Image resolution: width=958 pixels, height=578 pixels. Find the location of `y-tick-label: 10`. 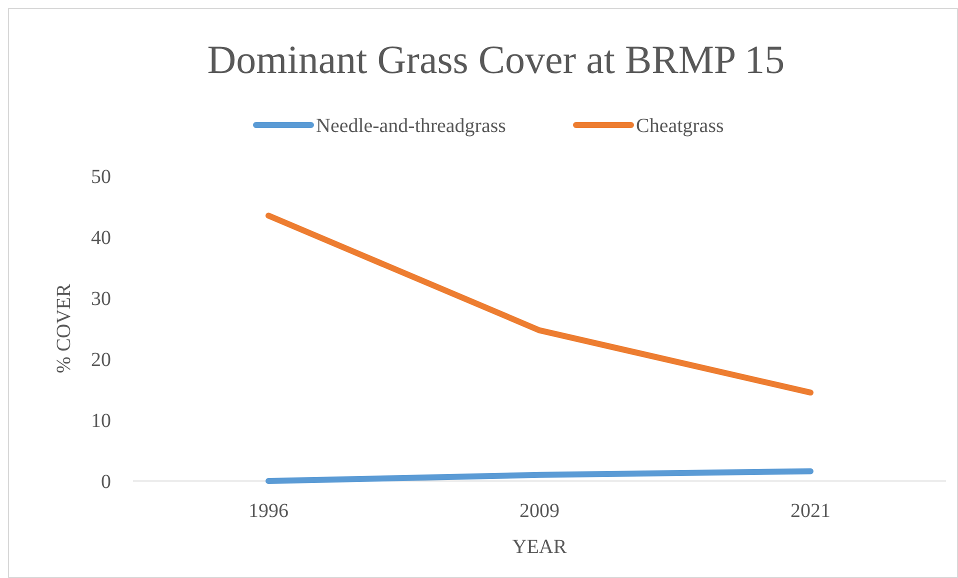

y-tick-label: 10 is located at coordinates (101, 421).